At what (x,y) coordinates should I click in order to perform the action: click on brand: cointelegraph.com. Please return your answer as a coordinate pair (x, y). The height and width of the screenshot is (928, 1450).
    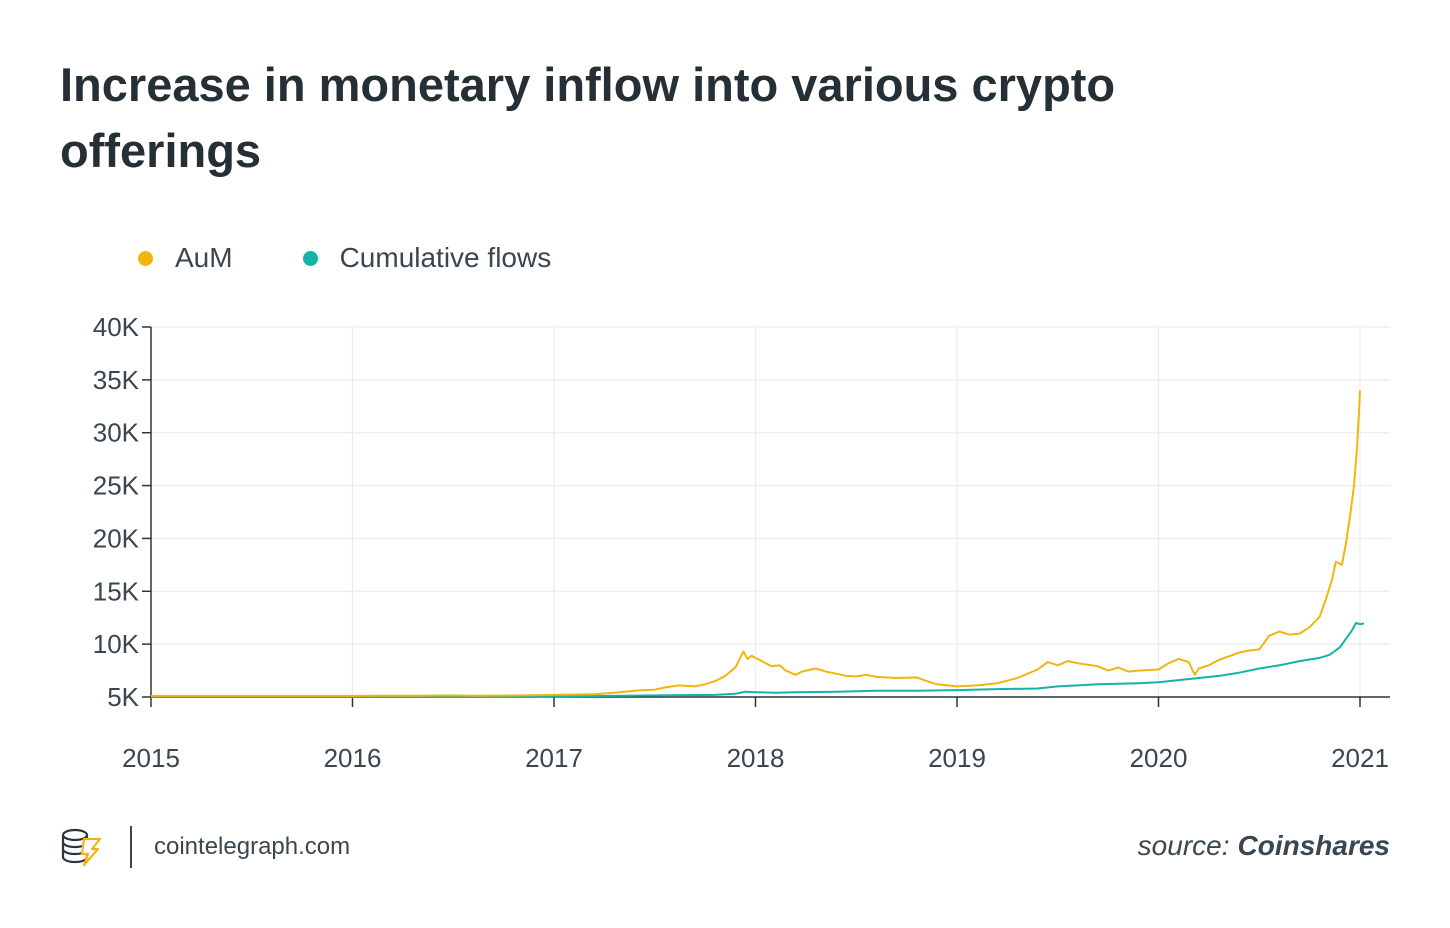
    Looking at the image, I should click on (205, 847).